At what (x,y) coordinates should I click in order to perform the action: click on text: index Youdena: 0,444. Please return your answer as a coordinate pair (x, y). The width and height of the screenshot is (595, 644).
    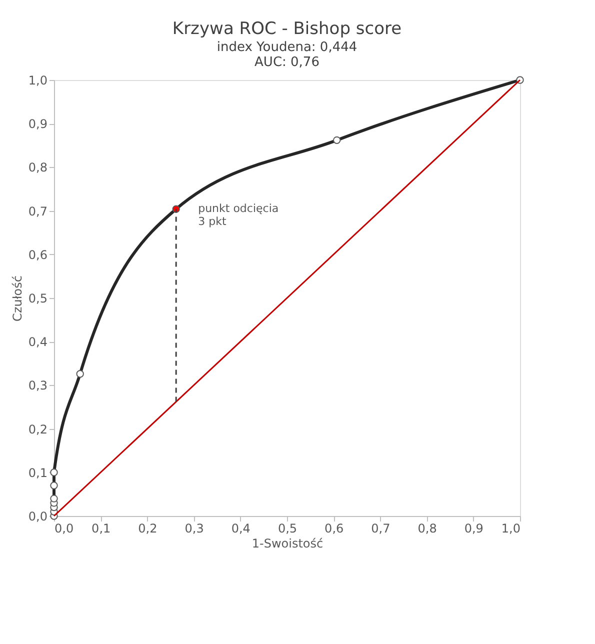
    Looking at the image, I should click on (287, 47).